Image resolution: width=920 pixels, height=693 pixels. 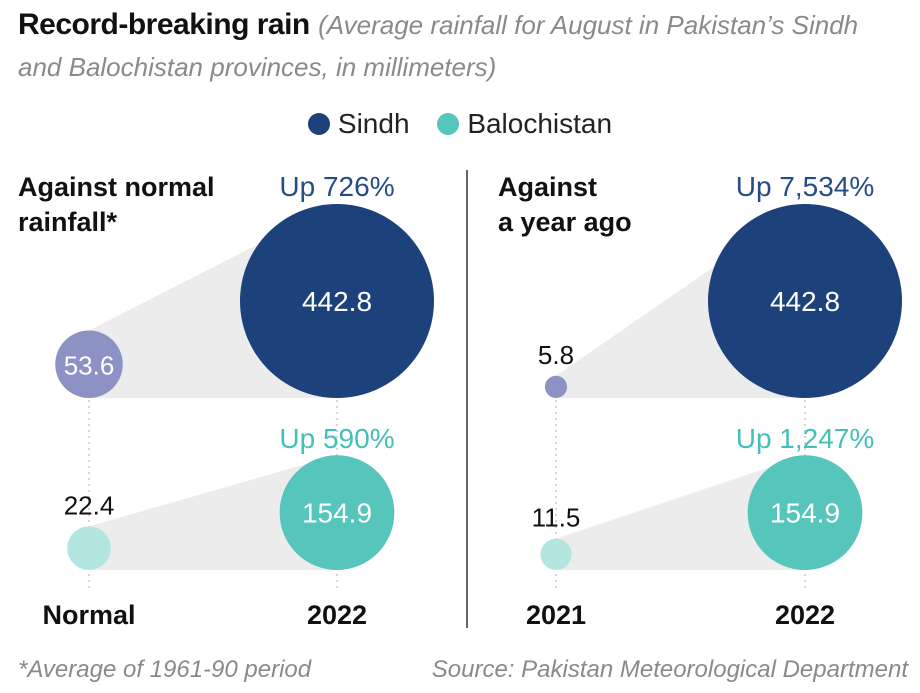 What do you see at coordinates (448, 124) in the screenshot?
I see `legend-dot-balochistan` at bounding box center [448, 124].